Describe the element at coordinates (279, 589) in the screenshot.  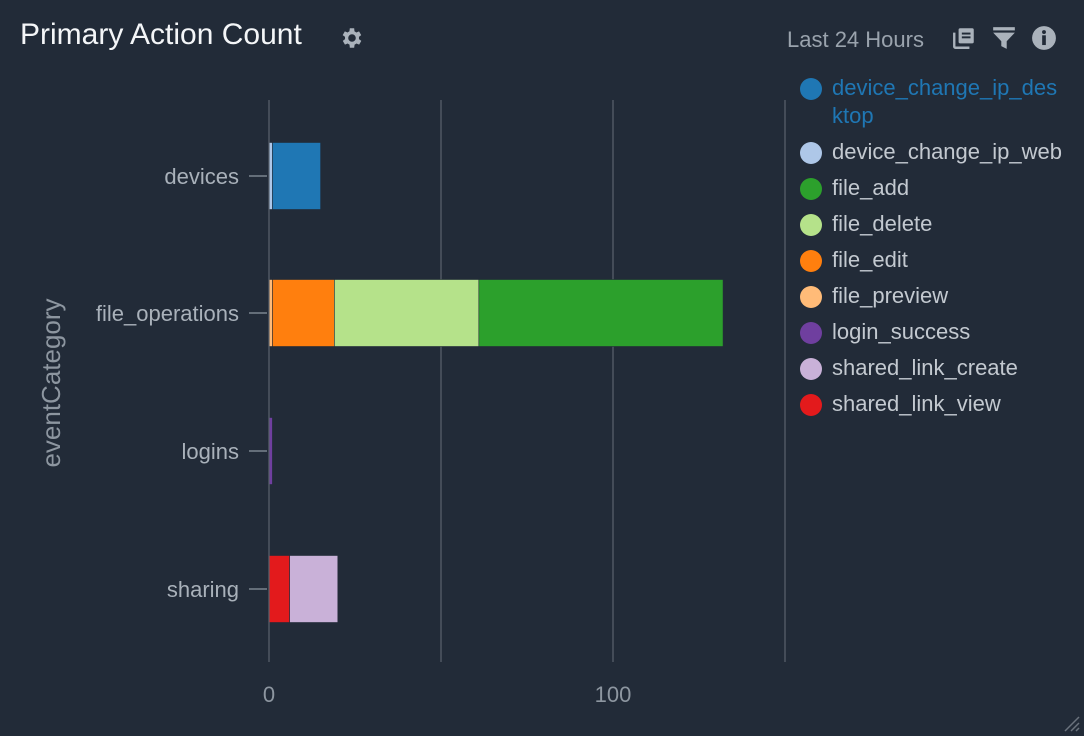
I see `bar-sharing-shared_link_view` at that location.